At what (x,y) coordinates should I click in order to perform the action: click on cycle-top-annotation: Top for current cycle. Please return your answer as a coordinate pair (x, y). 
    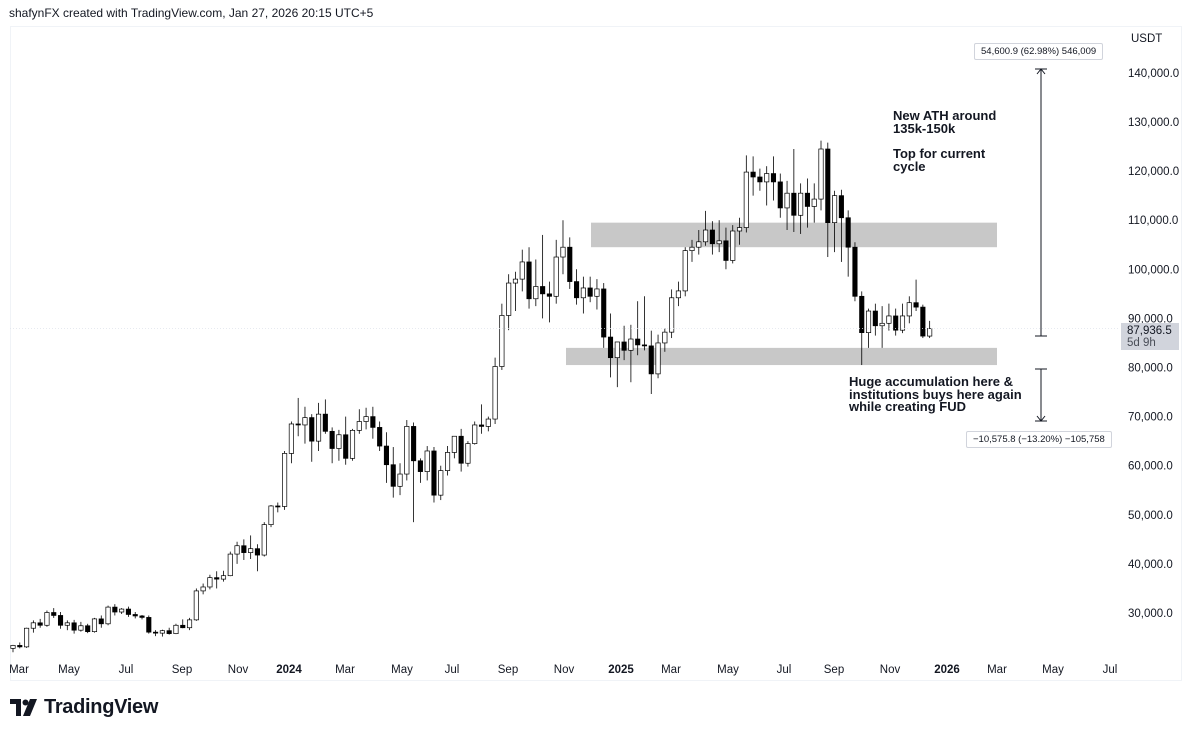
    Looking at the image, I should click on (939, 160).